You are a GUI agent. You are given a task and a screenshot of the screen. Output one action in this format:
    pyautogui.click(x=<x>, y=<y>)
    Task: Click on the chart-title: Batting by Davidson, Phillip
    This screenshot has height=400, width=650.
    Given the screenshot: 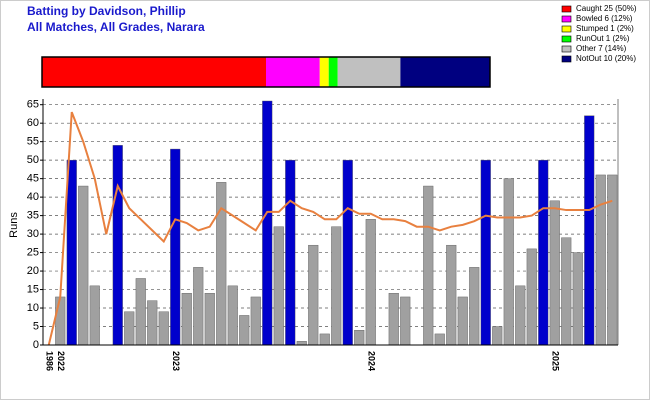 What is the action you would take?
    pyautogui.click(x=106, y=11)
    